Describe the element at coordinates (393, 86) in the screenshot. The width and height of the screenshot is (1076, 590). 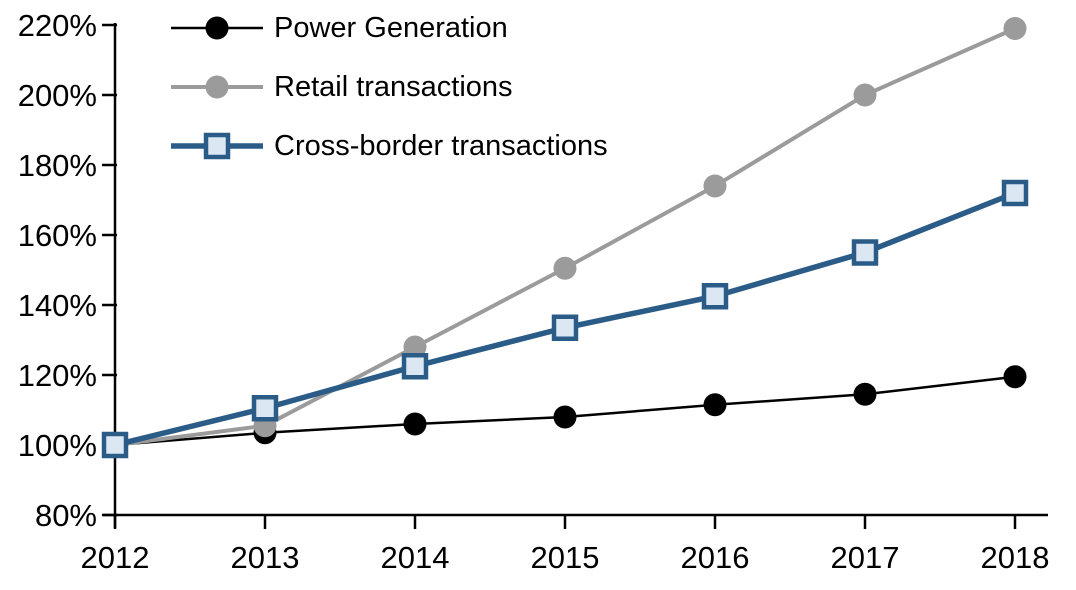
I see `legend-label-retail-transactions: Retail transactions` at that location.